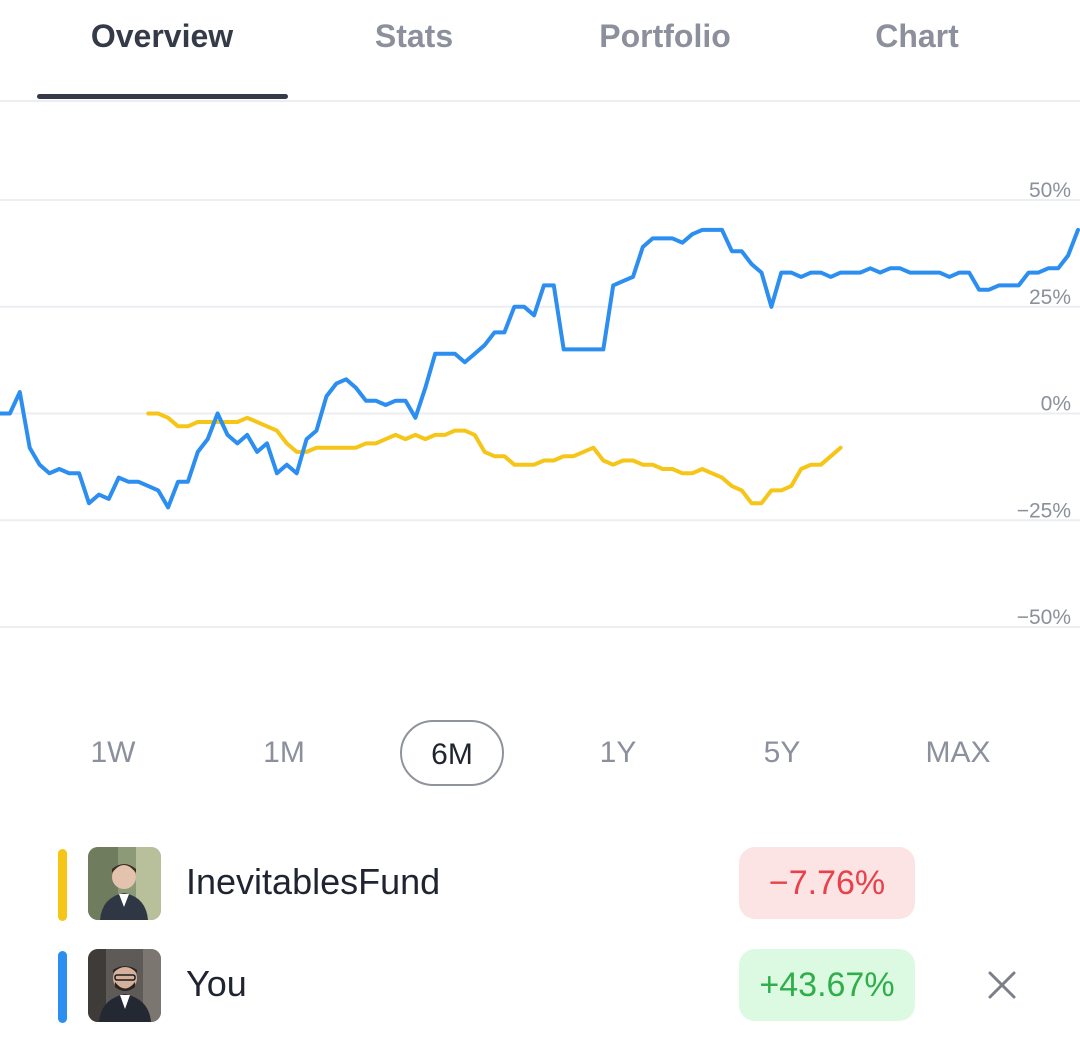 The width and height of the screenshot is (1080, 1046). I want to click on y-axis-ticks: 50% 25% 0% −25% −50%, so click(1044, 404).